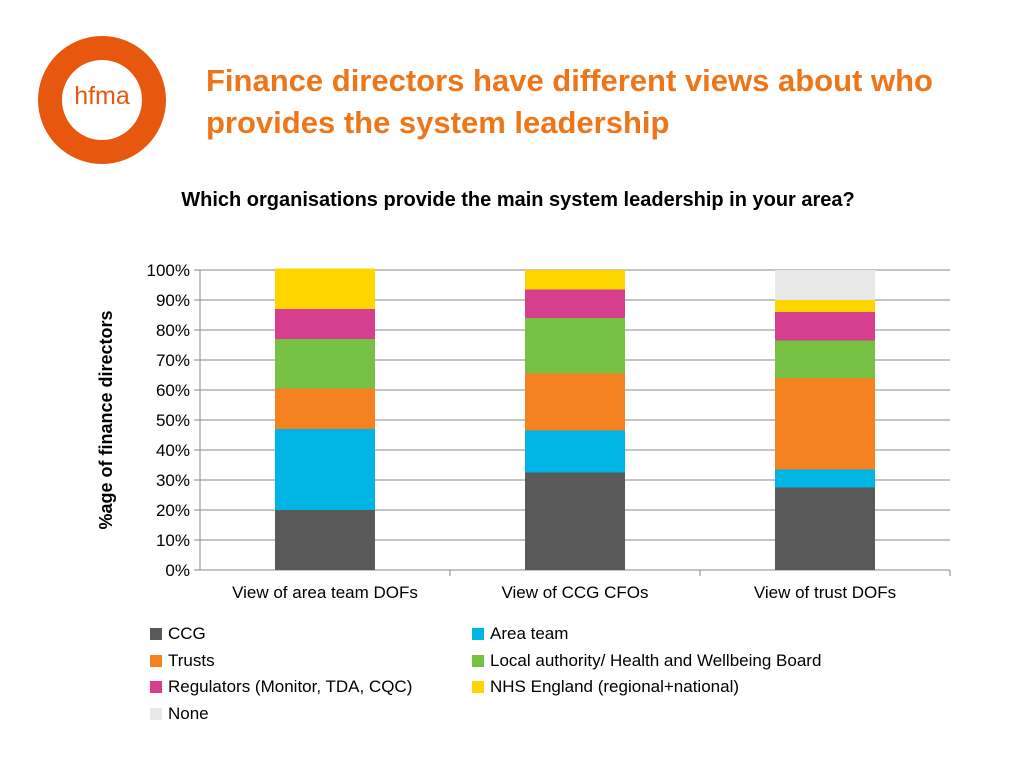 The width and height of the screenshot is (1024, 768). Describe the element at coordinates (173, 390) in the screenshot. I see `y-tick-label: 60%` at that location.